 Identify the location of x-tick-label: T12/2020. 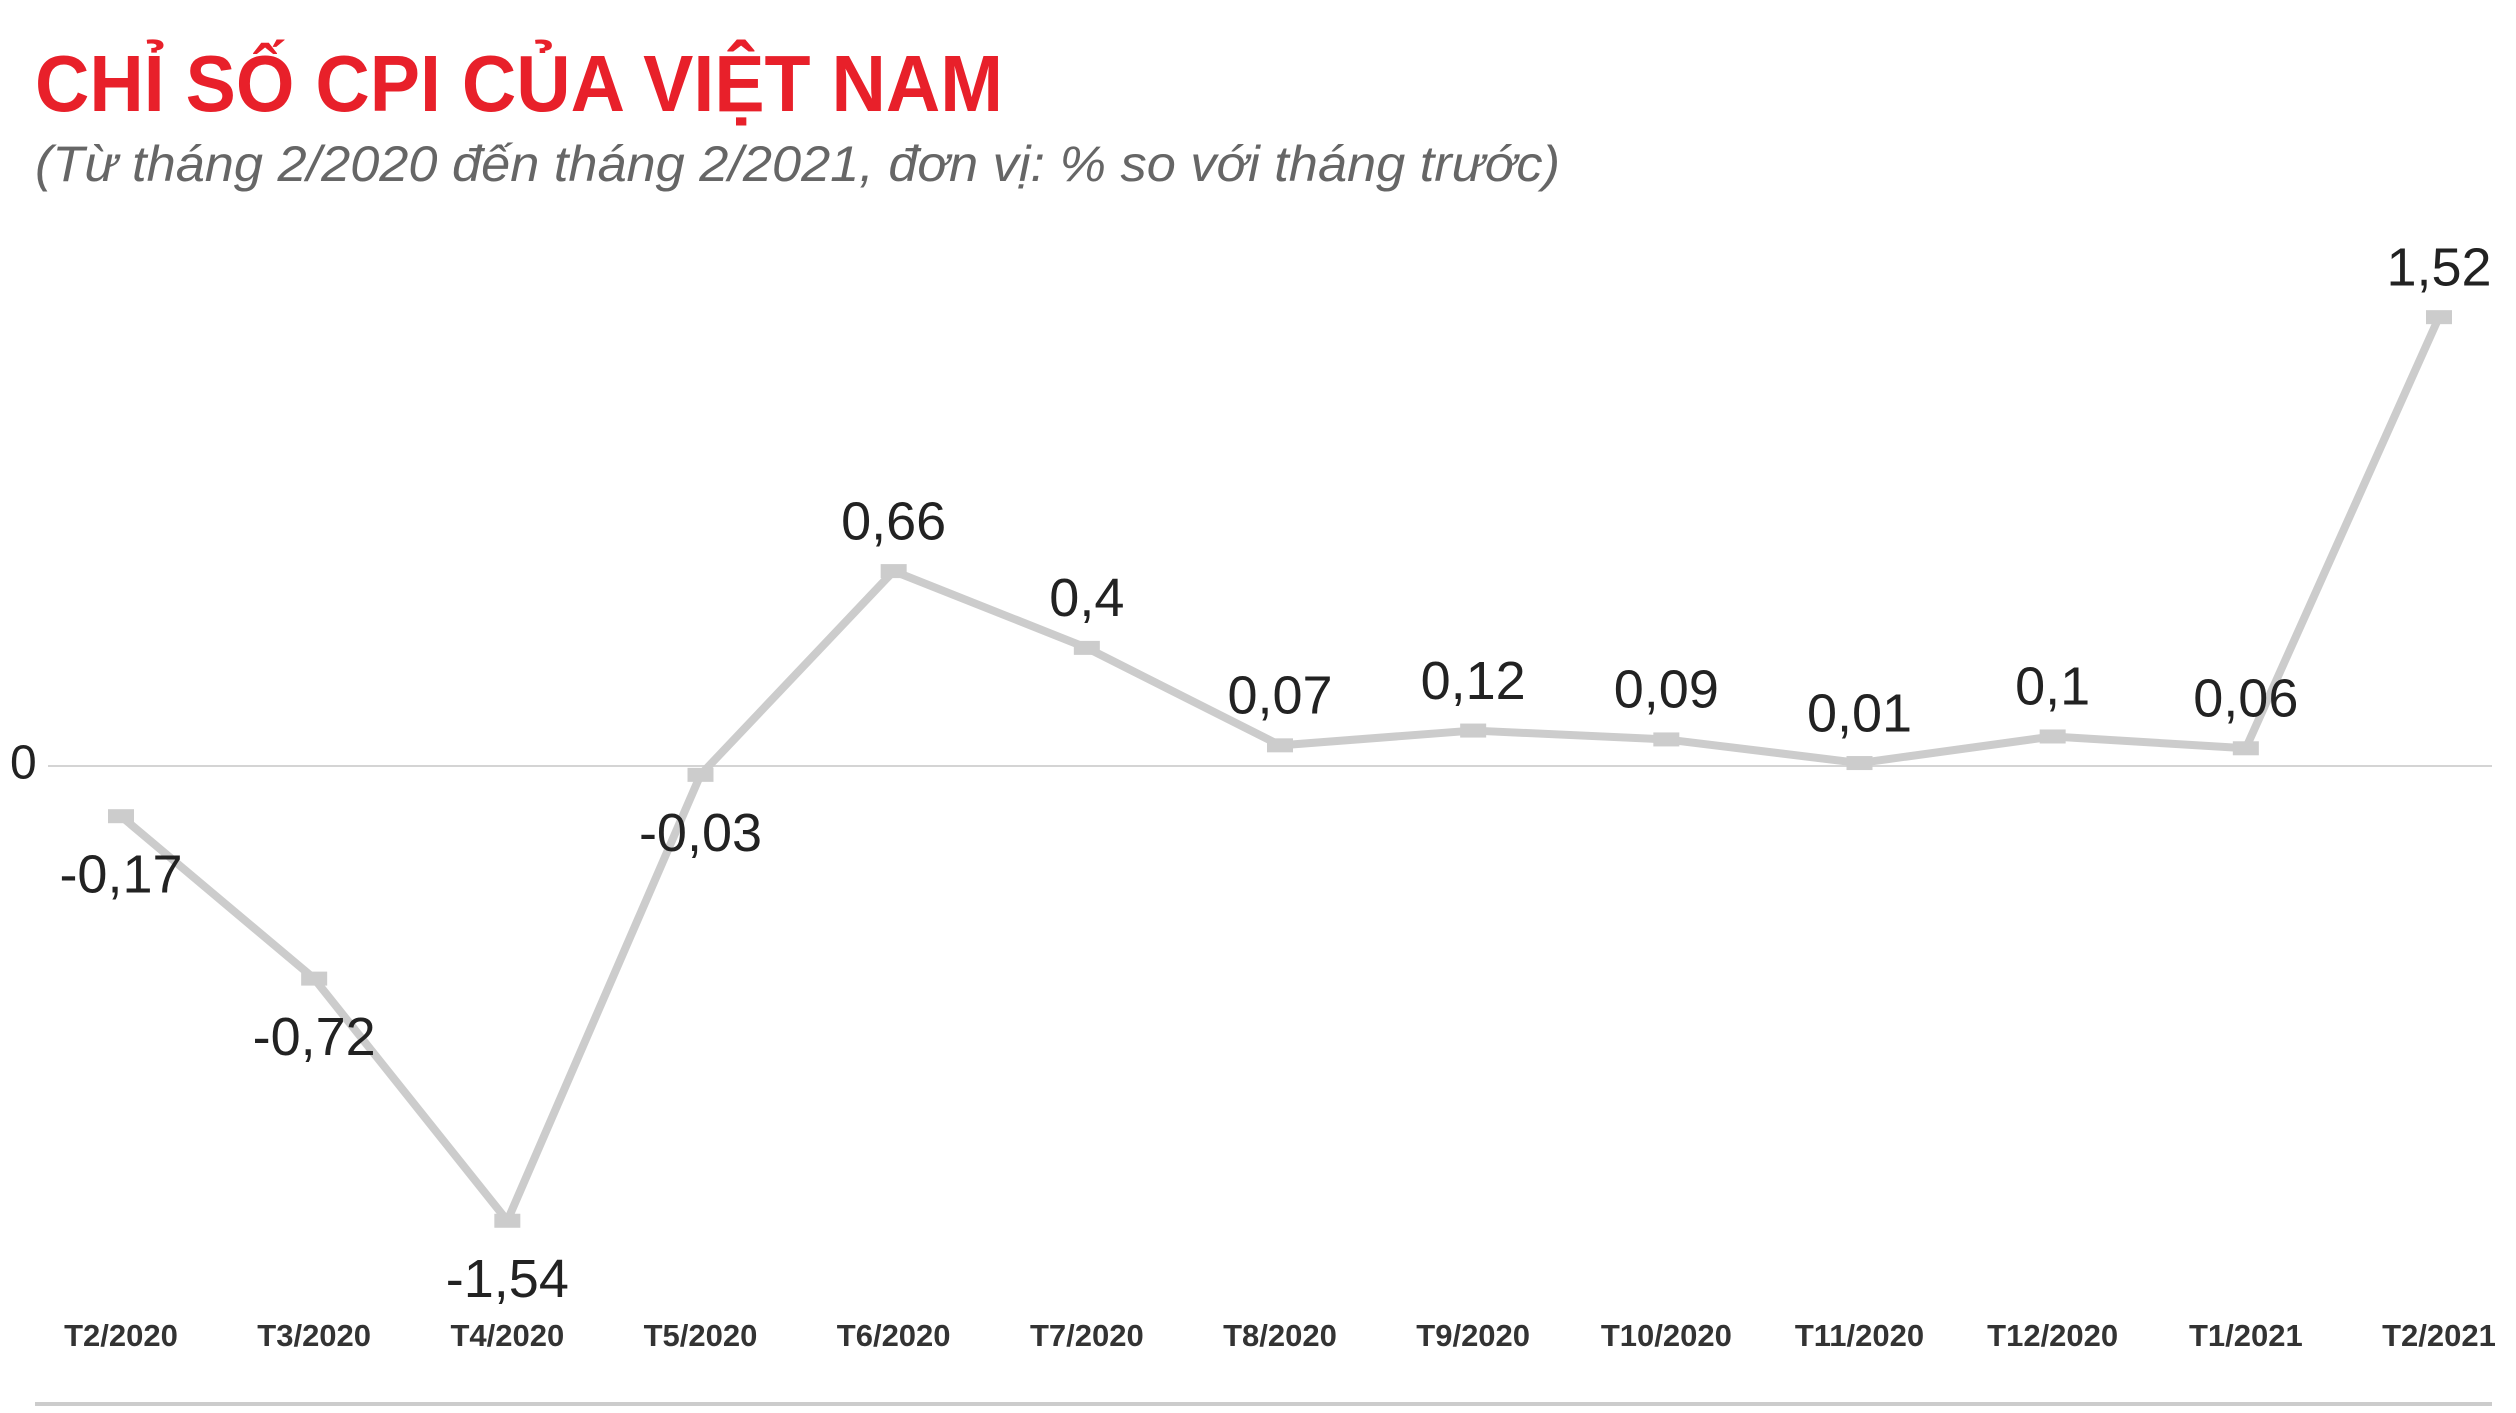
(2052, 1335).